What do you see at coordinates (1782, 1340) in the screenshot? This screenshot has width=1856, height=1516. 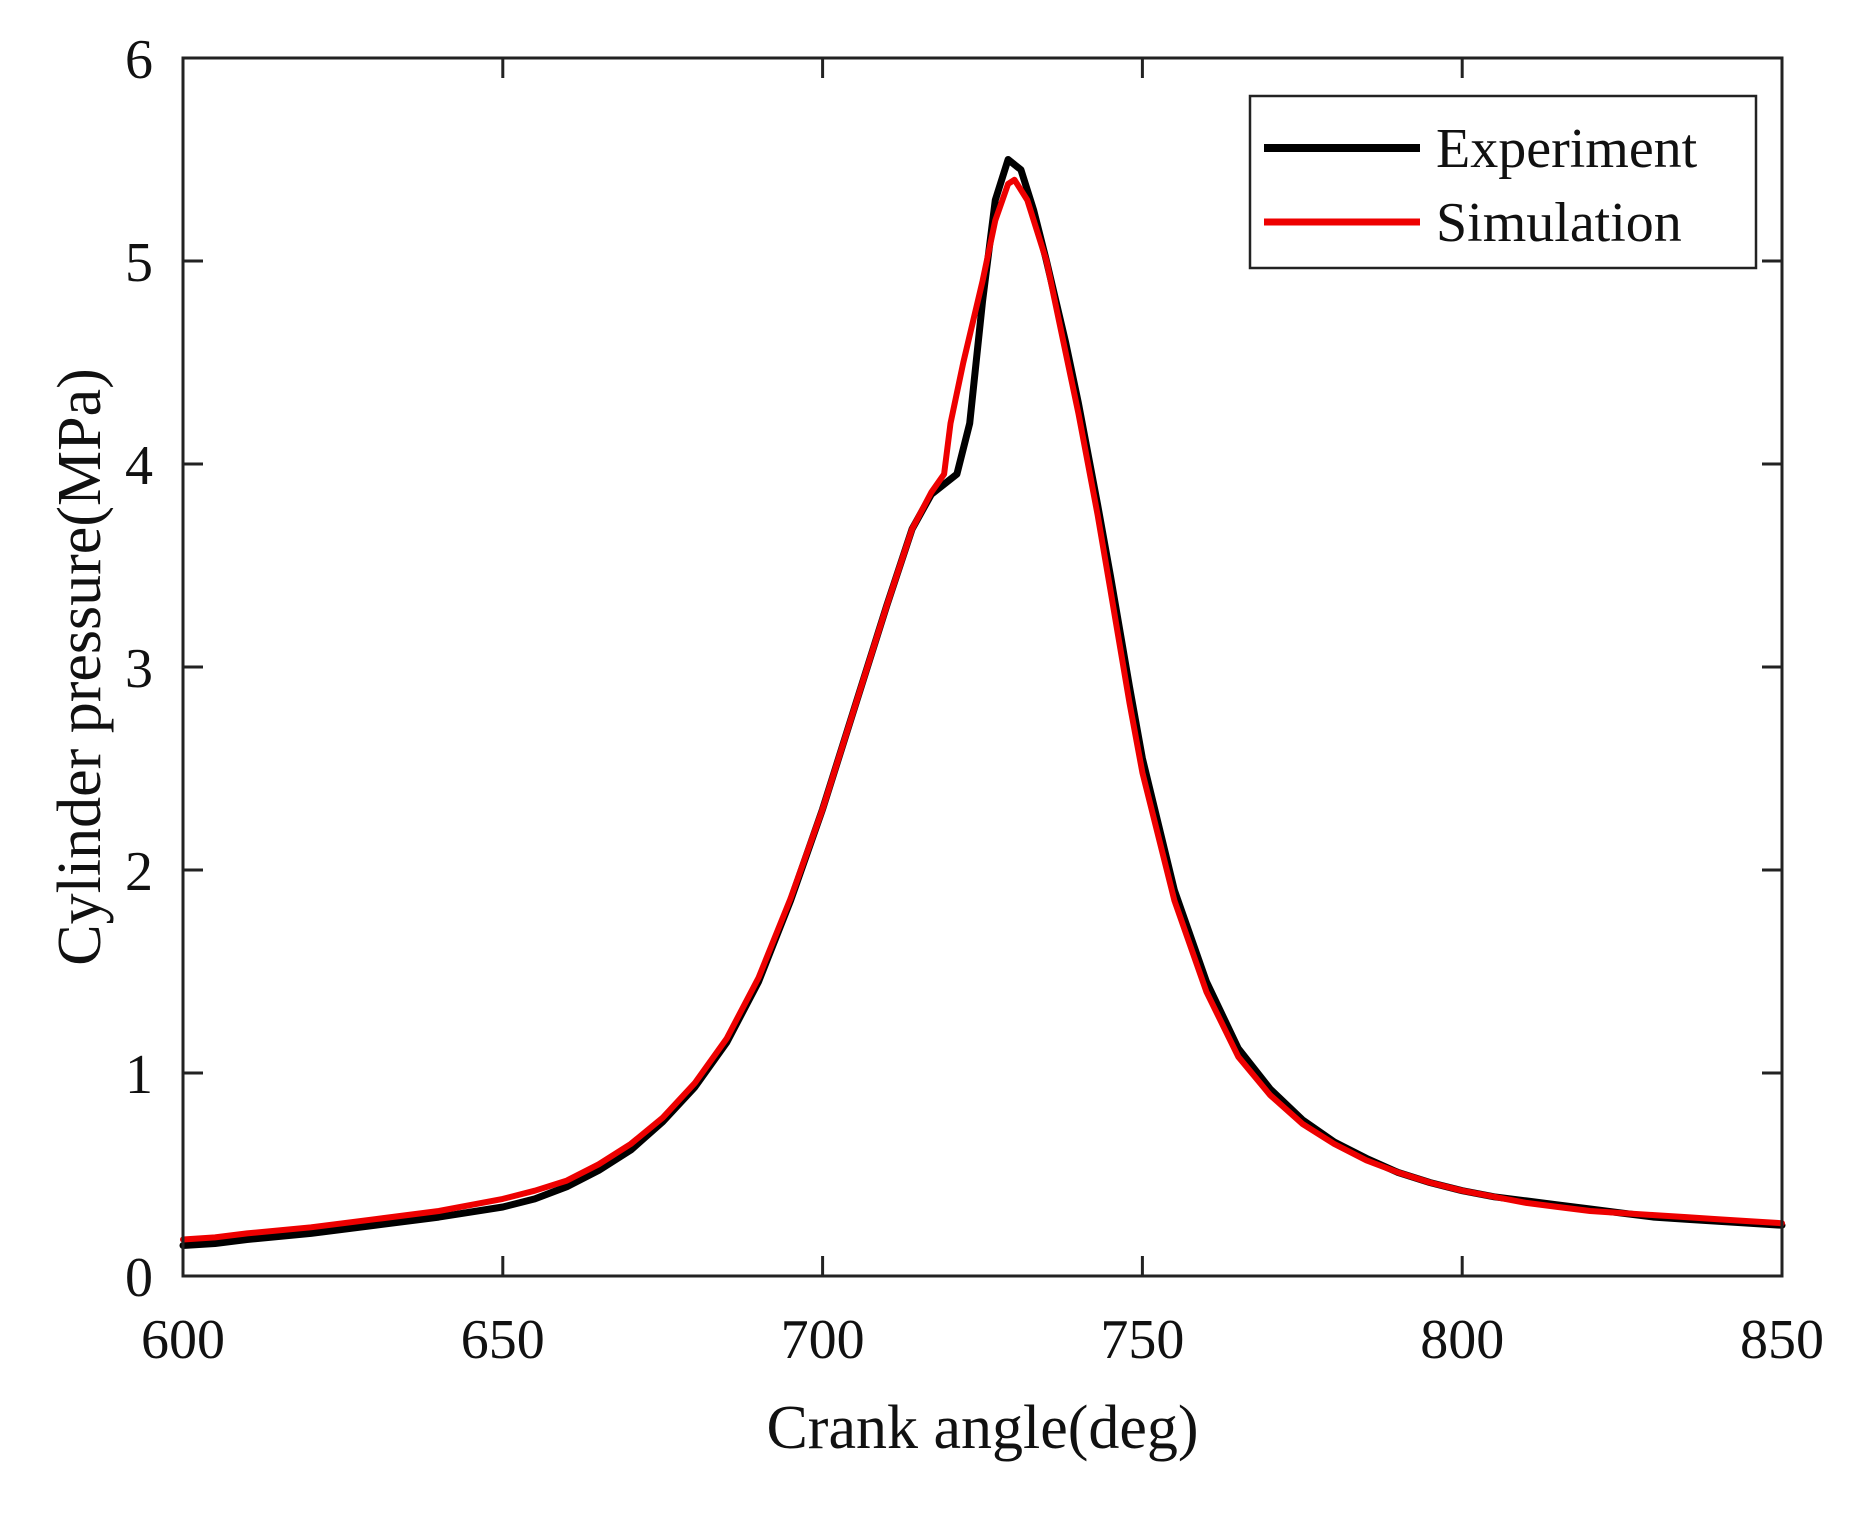 I see `x-tick-label: 850` at bounding box center [1782, 1340].